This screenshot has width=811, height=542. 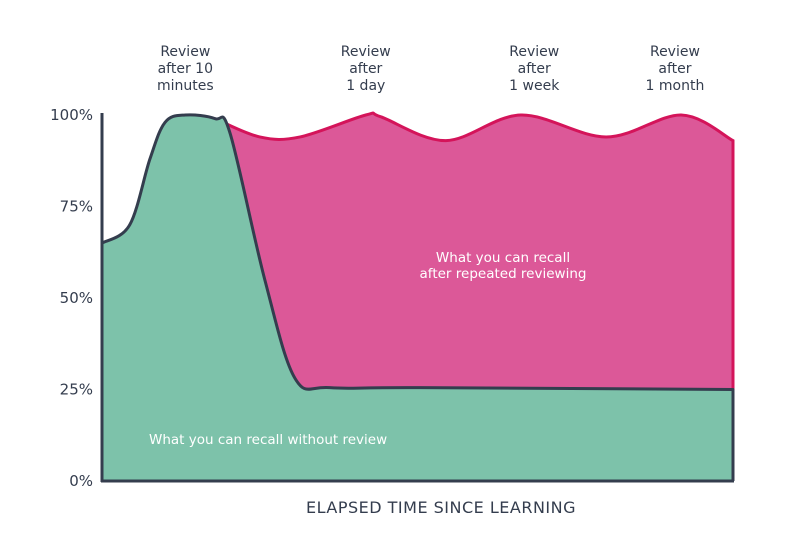 What do you see at coordinates (365, 86) in the screenshot?
I see `review-annotation: 1 day` at bounding box center [365, 86].